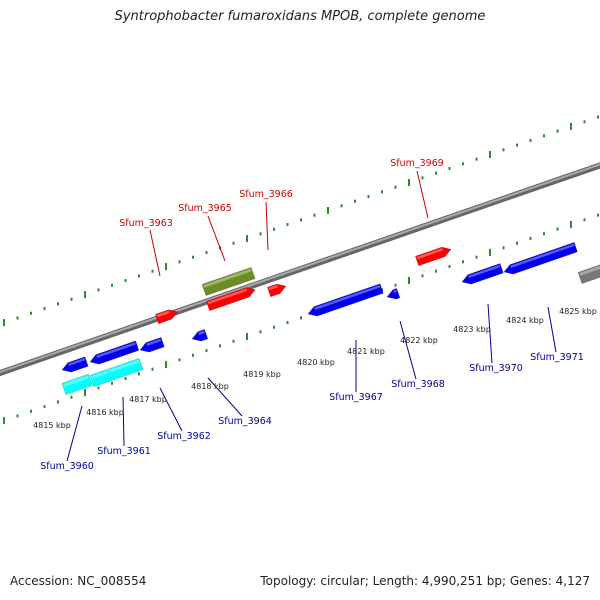  What do you see at coordinates (588, 274) in the screenshot?
I see `gene-partial` at bounding box center [588, 274].